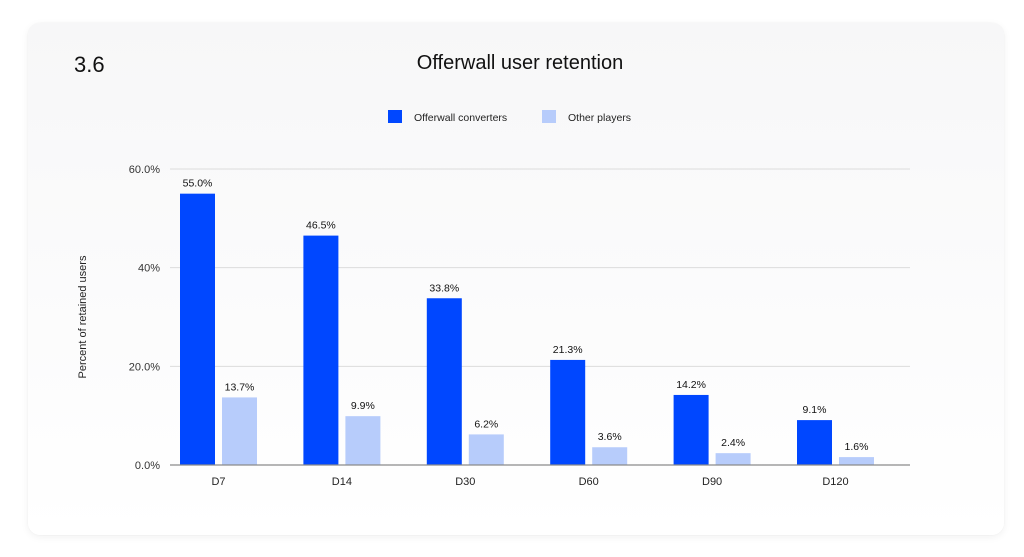 The width and height of the screenshot is (1024, 557). I want to click on bar-offerwall-converters-d30, so click(444, 381).